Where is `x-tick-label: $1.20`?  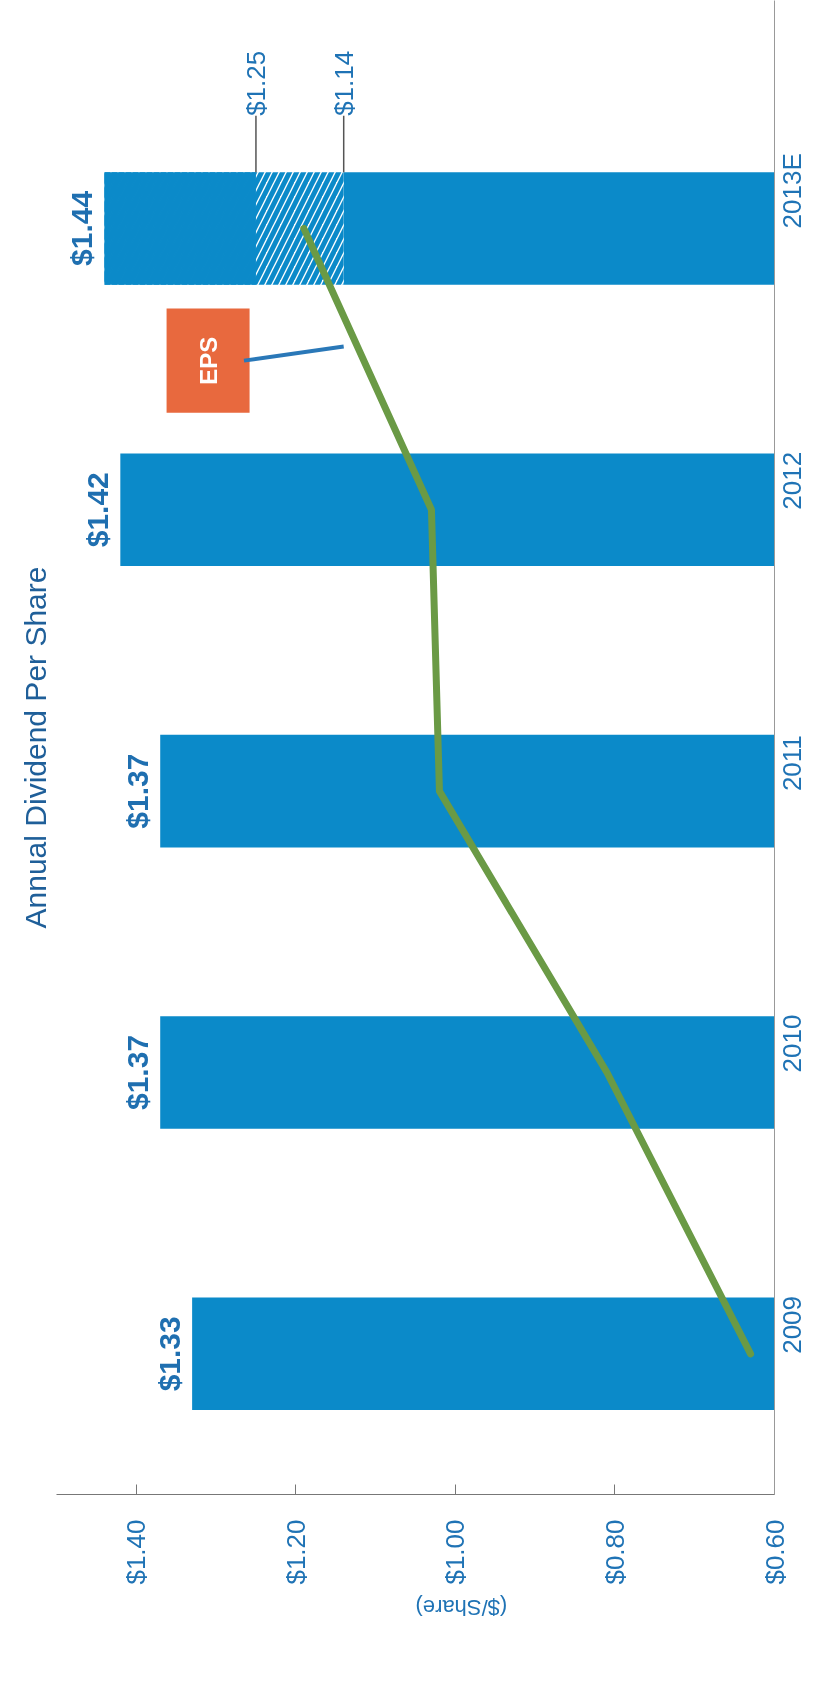
x-tick-label: $1.20 is located at coordinates (295, 1552).